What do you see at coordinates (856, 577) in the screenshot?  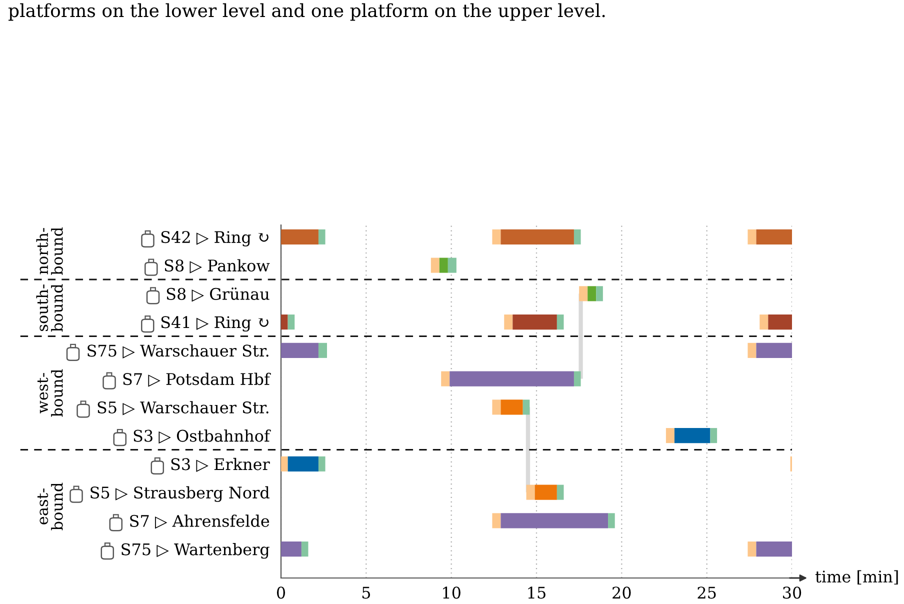 I see `x-axis-title: time [min]` at bounding box center [856, 577].